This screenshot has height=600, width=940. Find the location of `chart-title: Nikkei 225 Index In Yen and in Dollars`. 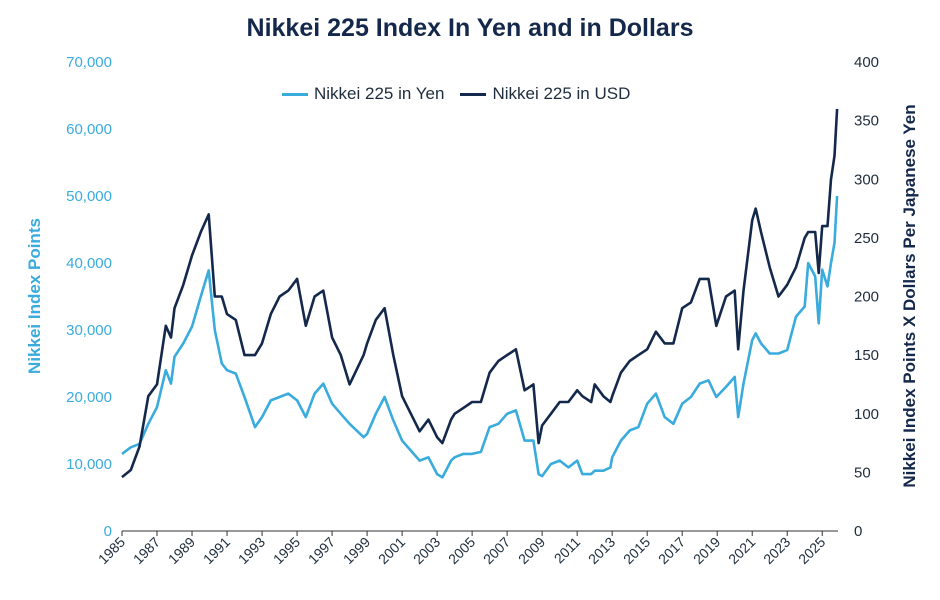

chart-title: Nikkei 225 Index In Yen and in Dollars is located at coordinates (470, 28).